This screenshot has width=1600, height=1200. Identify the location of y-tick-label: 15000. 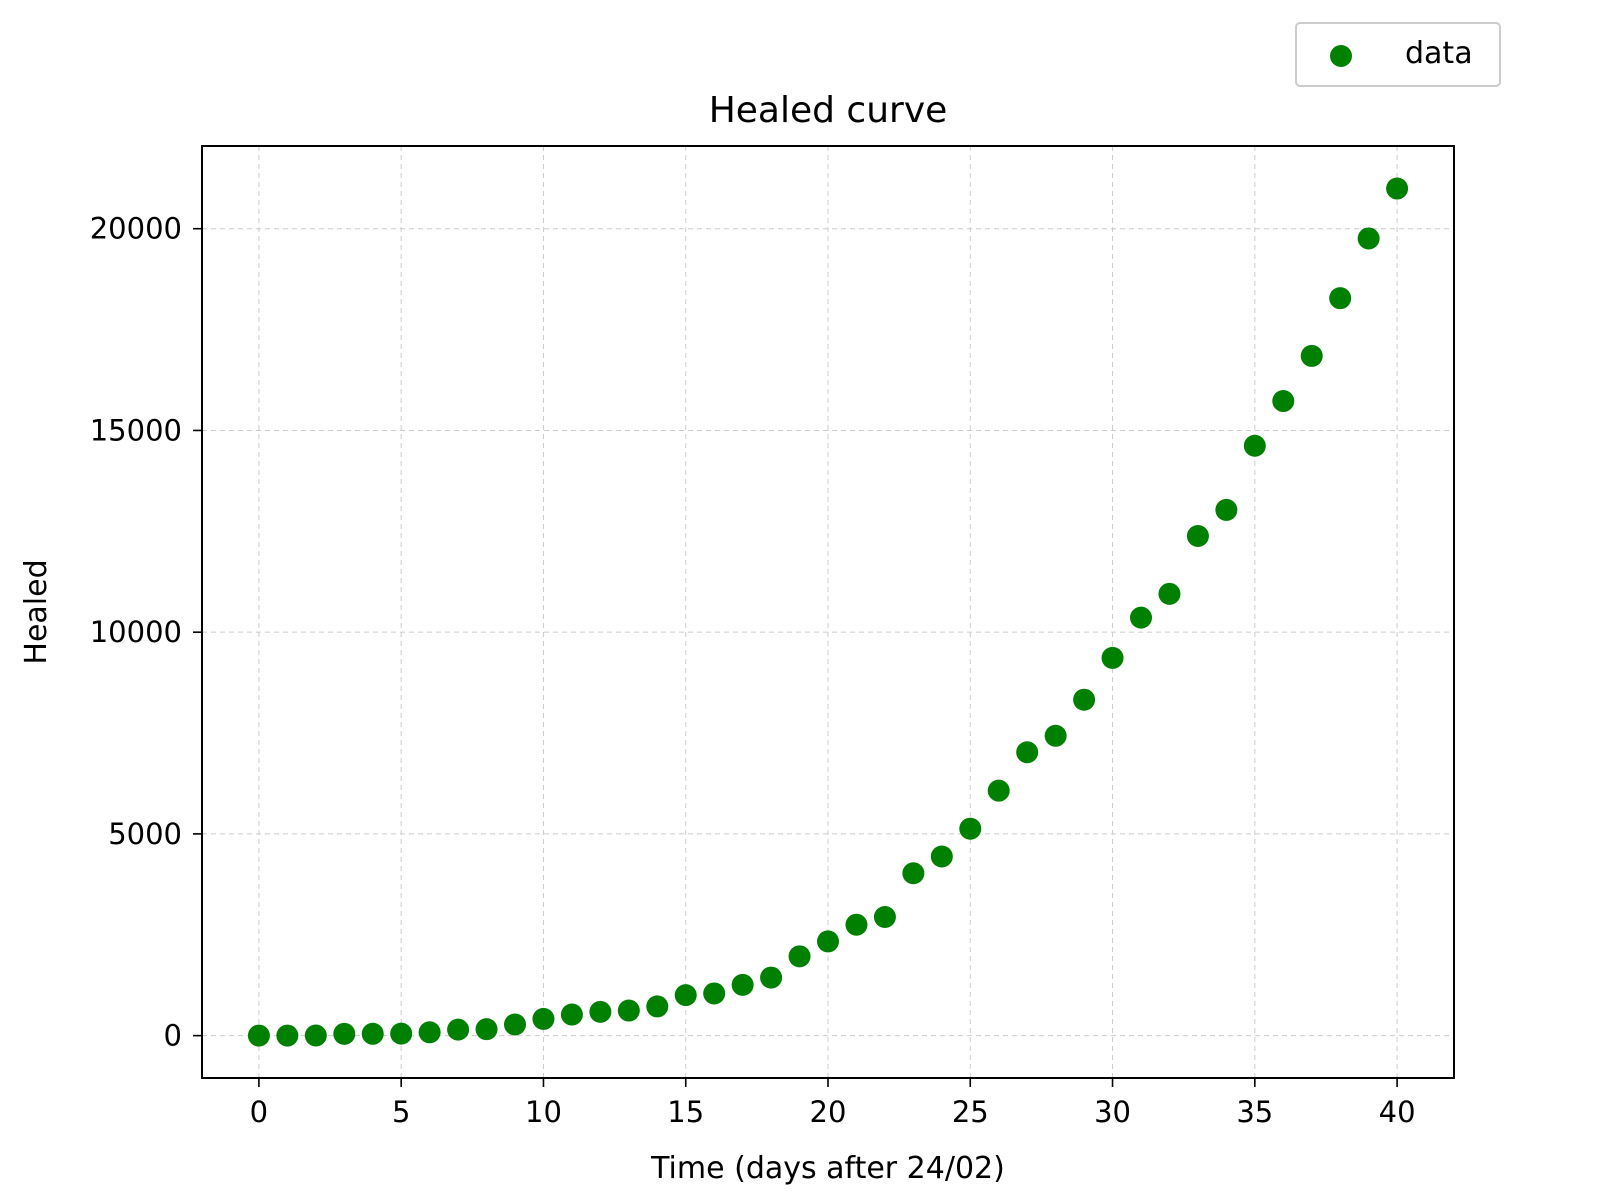
(136, 430).